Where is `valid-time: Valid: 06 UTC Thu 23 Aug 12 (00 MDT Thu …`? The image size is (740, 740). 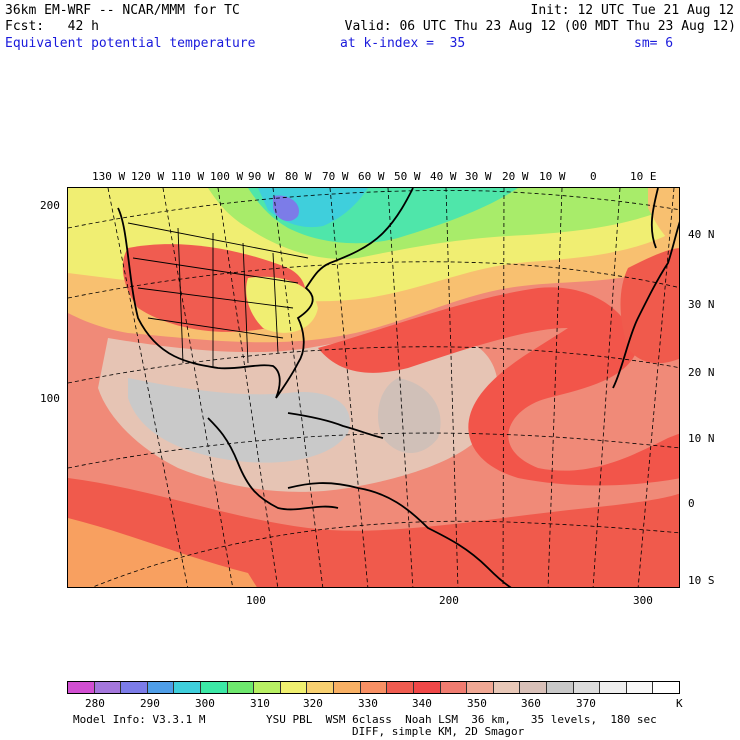
valid-time: Valid: 06 UTC Thu 23 Aug 12 (00 MDT Thu … is located at coordinates (540, 26).